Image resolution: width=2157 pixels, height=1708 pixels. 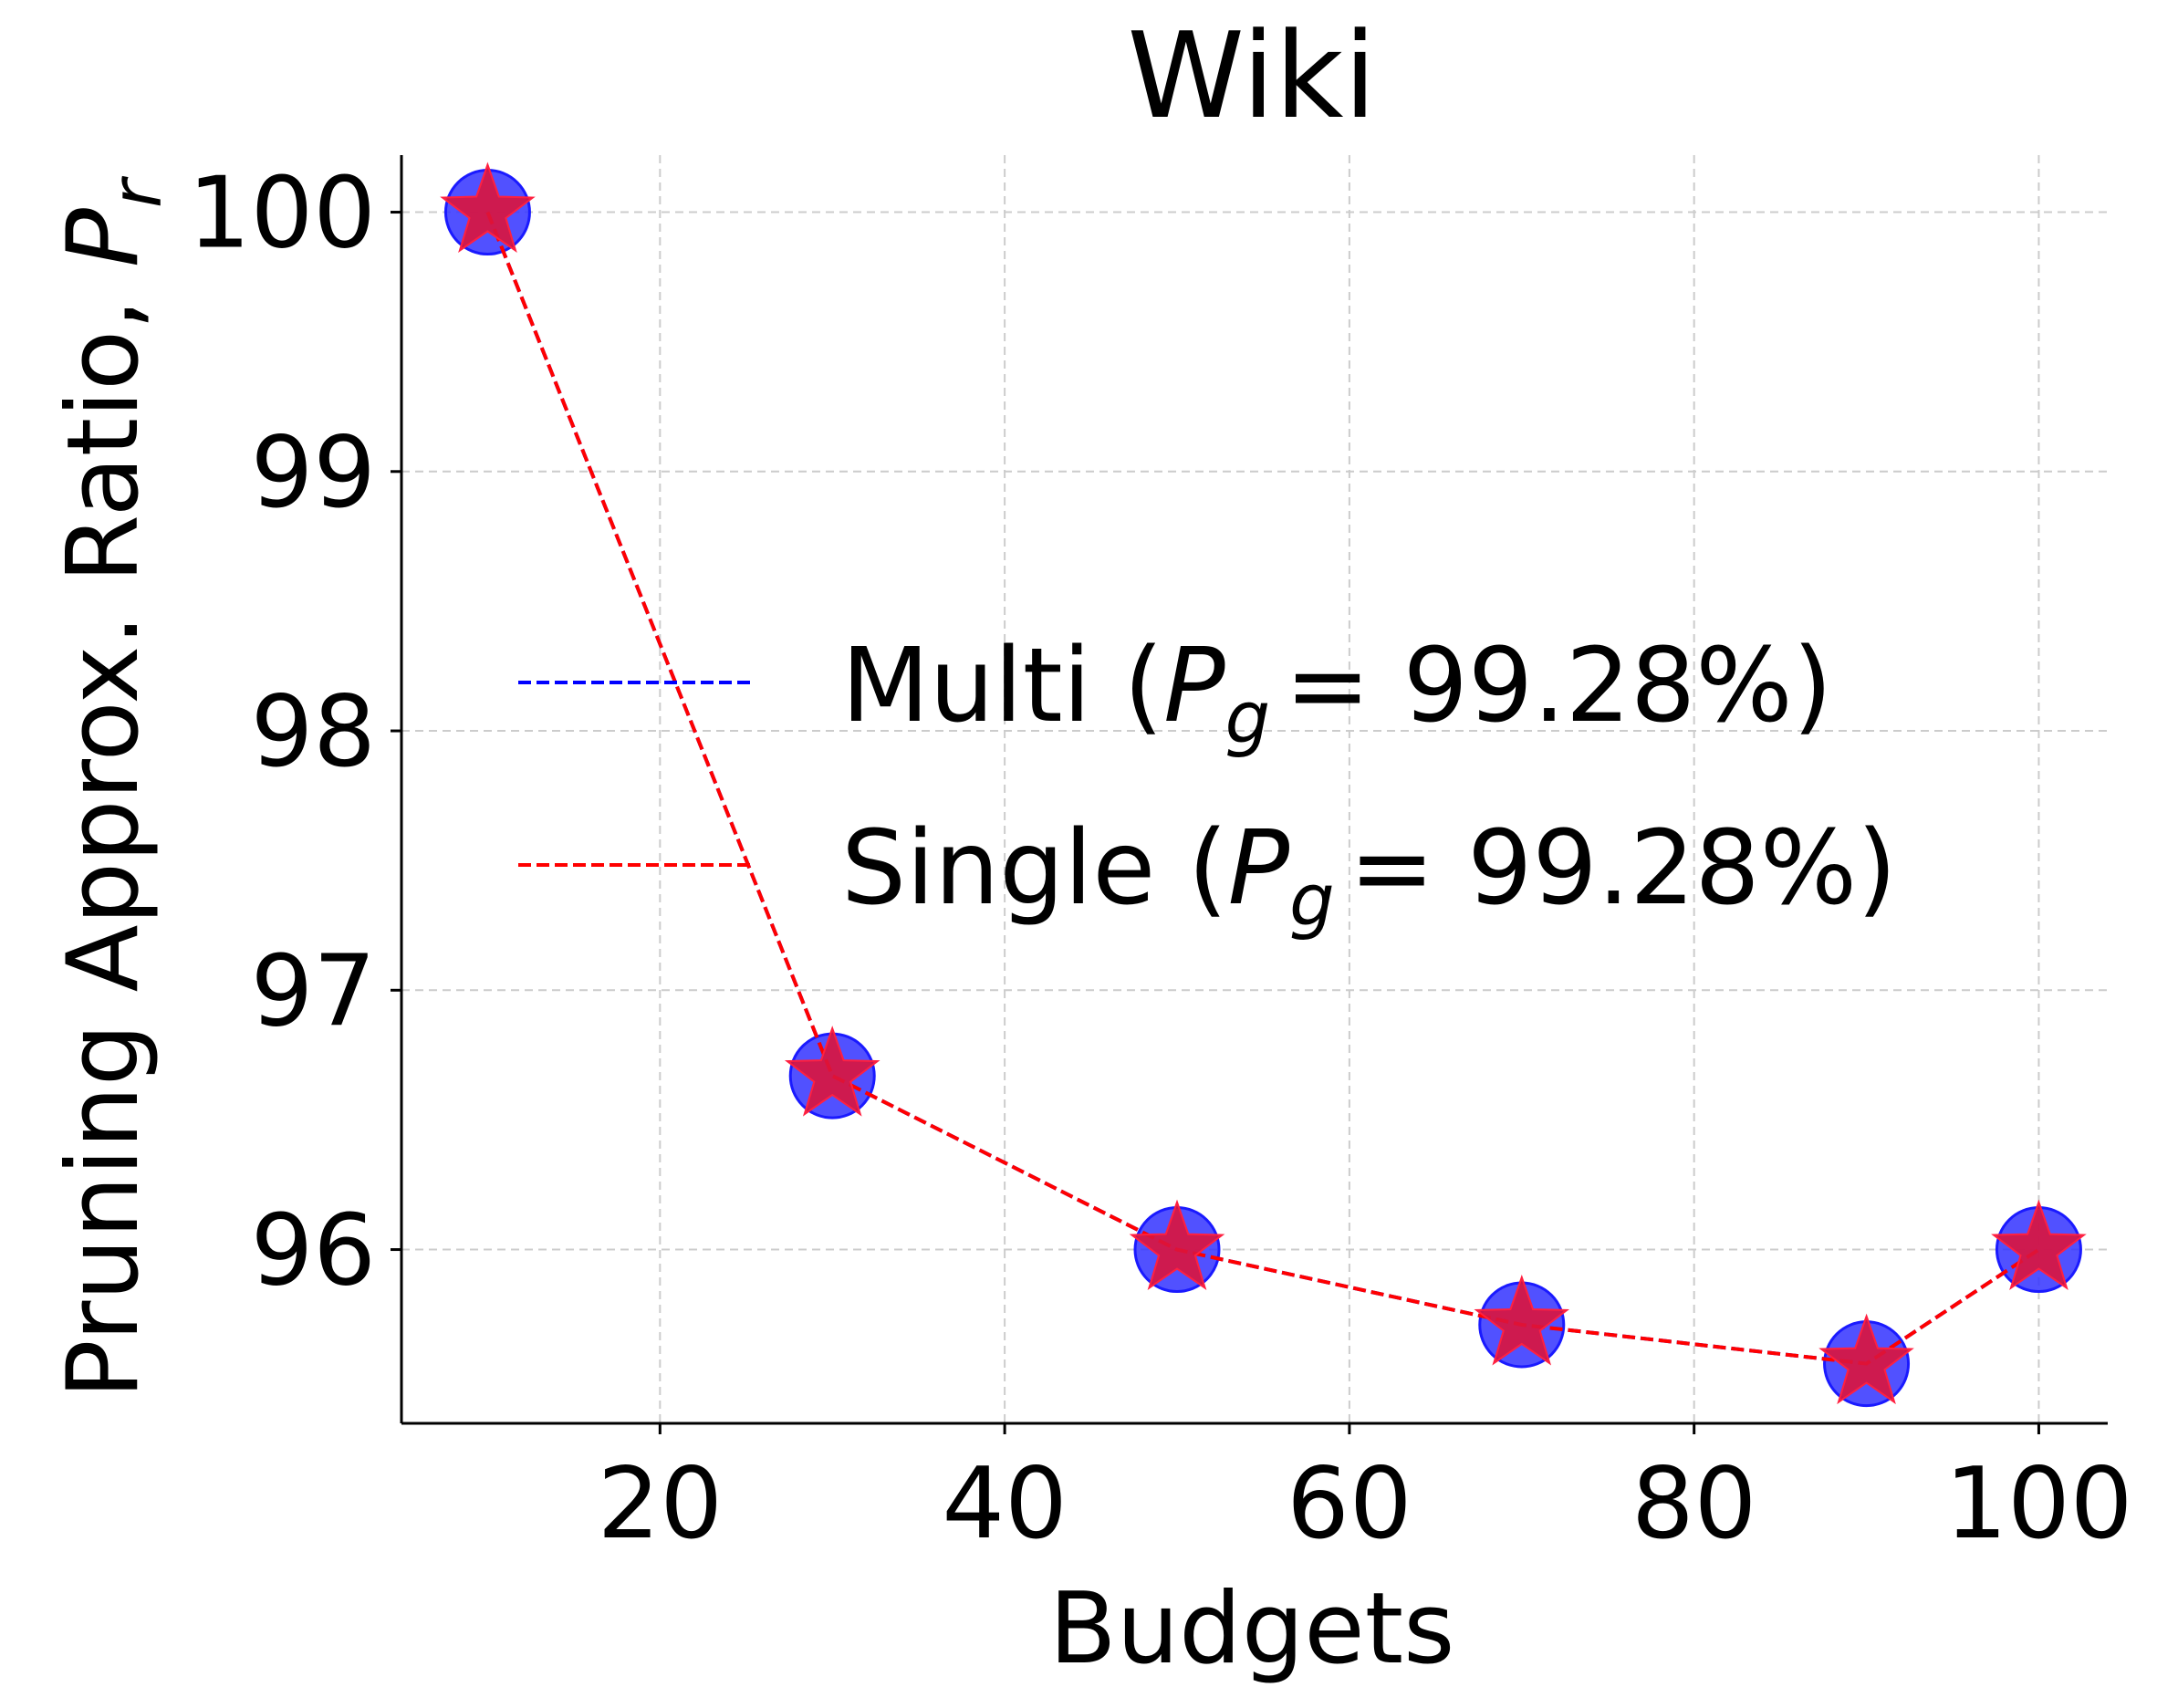 I want to click on y-axis-title: Pruning Approx. Ratio, Pr, so click(x=112, y=787).